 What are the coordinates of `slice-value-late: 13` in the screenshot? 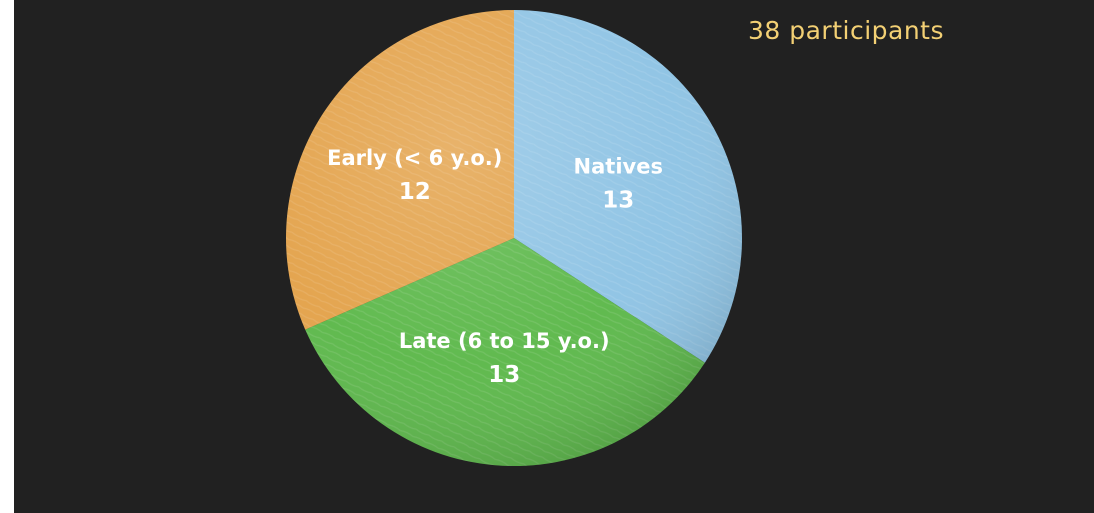 It's located at (504, 375).